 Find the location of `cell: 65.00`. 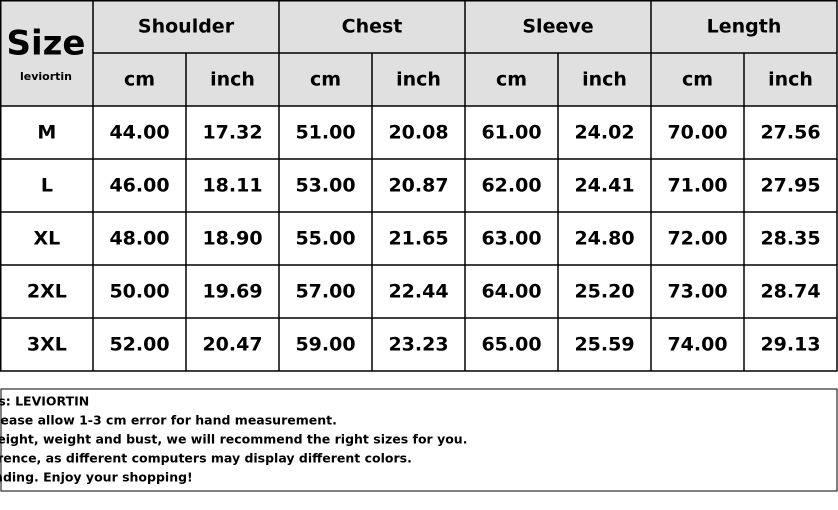

cell: 65.00 is located at coordinates (511, 345).